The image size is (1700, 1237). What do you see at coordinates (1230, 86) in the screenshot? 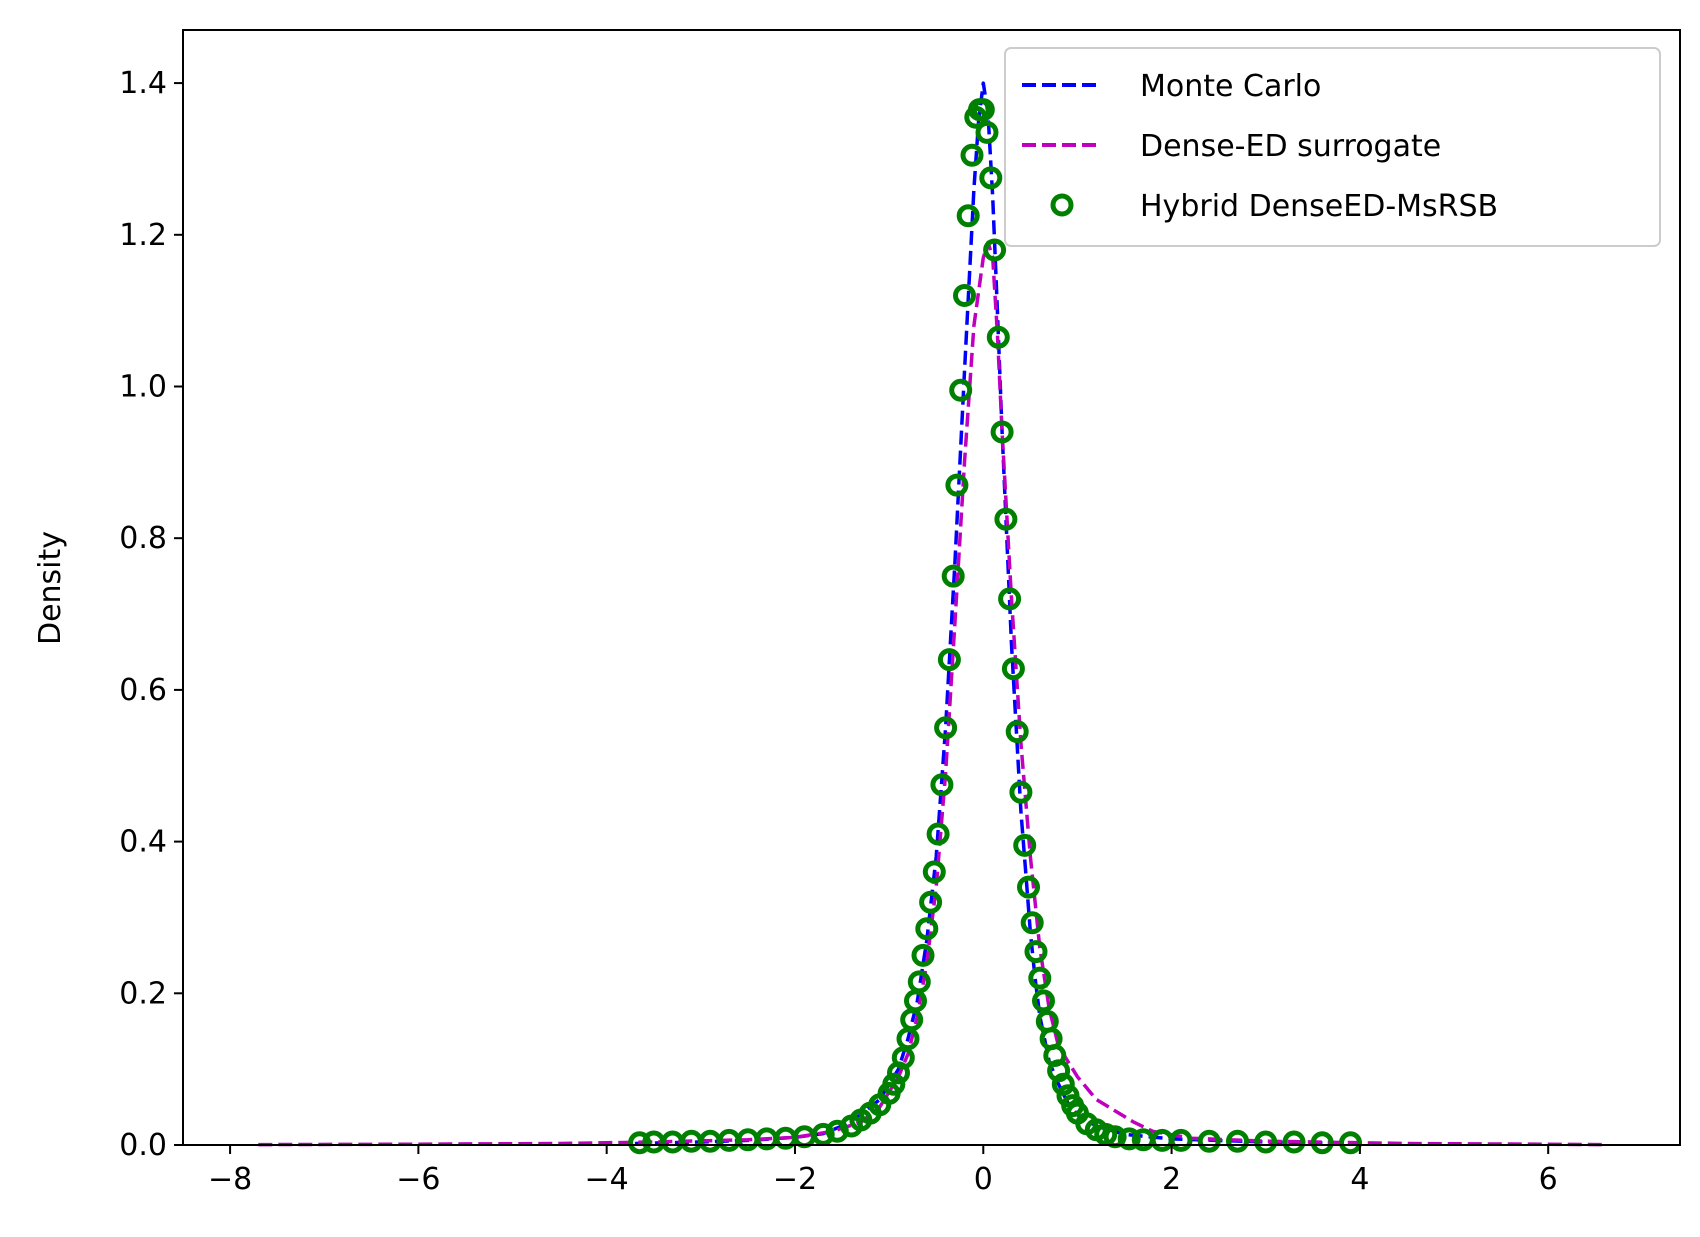
I see `legend-label-monte-carlo: Monte Carlo` at bounding box center [1230, 86].